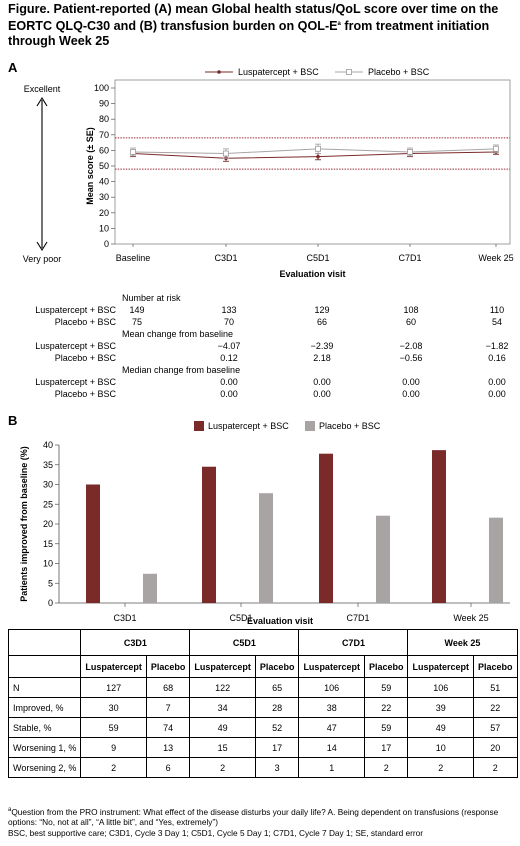 The image size is (520, 846). I want to click on table-cell: 1, so click(331, 767).